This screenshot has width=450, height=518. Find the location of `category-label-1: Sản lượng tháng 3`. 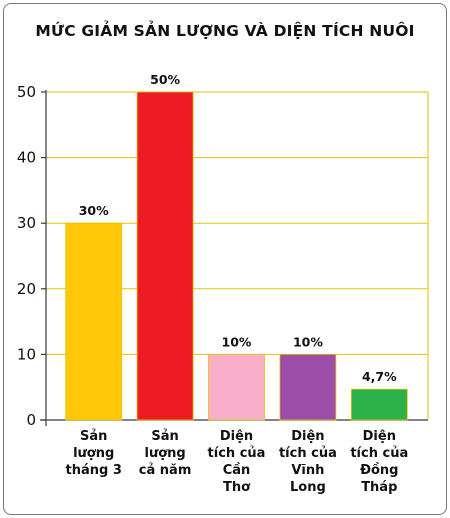

category-label-1: Sản lượng tháng 3 is located at coordinates (94, 453).